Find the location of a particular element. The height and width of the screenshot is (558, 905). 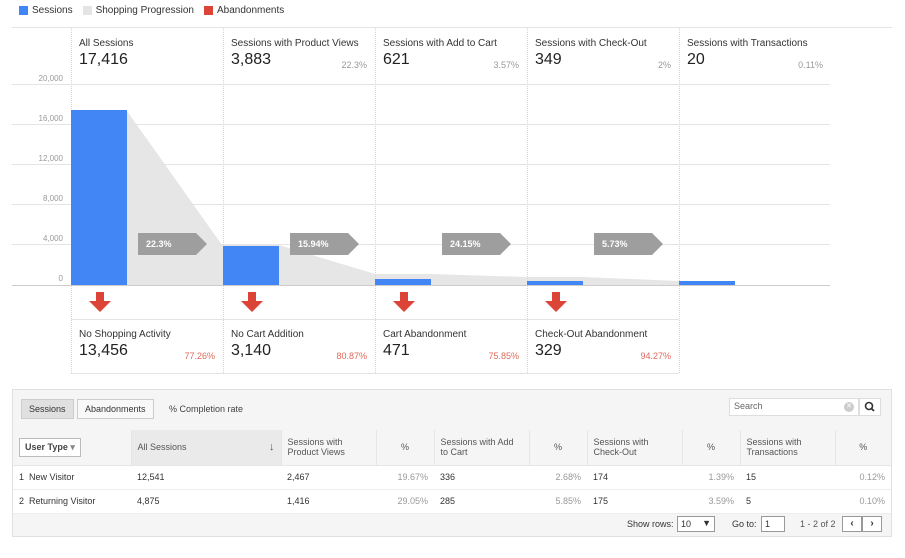

column-header-label: Sessions with Check-Out is located at coordinates (621, 447).